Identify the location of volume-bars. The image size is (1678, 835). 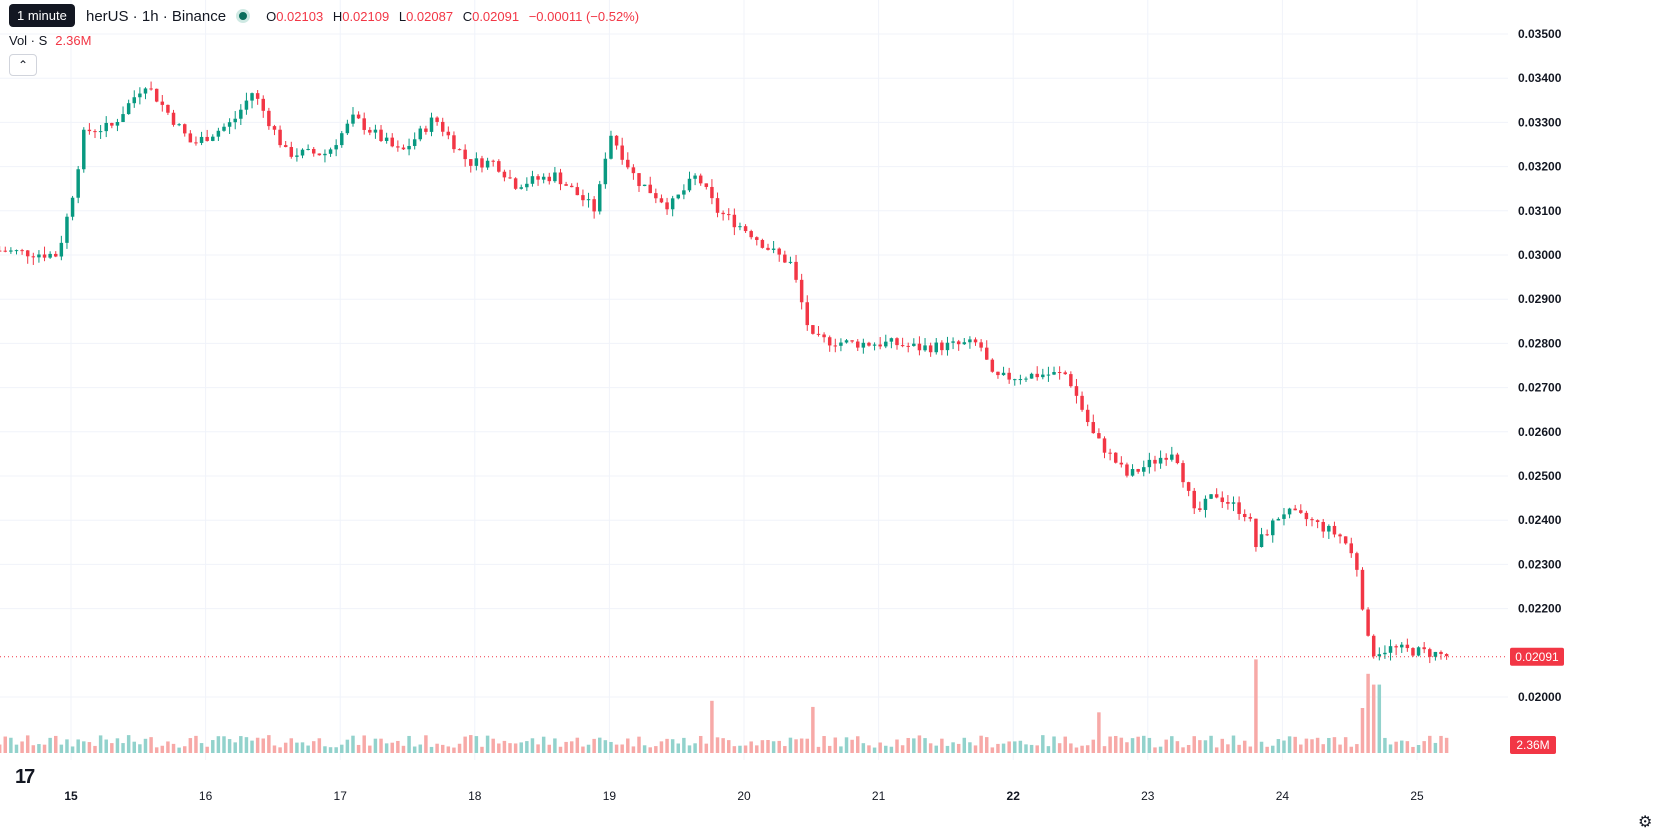
(724, 706).